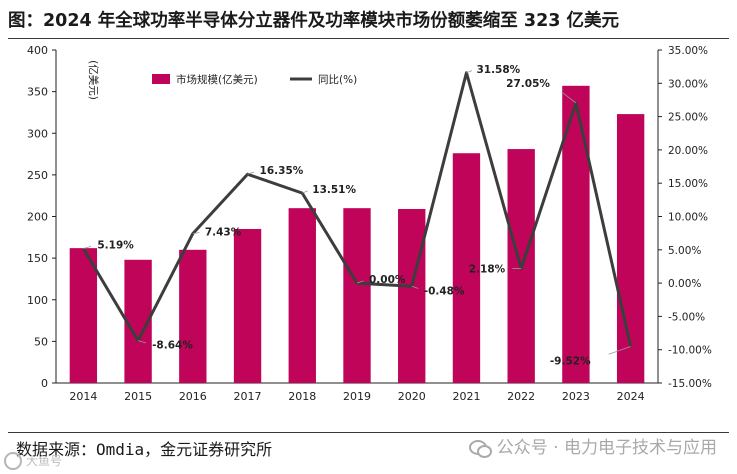 This screenshot has width=737, height=474. I want to click on wechat-icon, so click(480, 449).